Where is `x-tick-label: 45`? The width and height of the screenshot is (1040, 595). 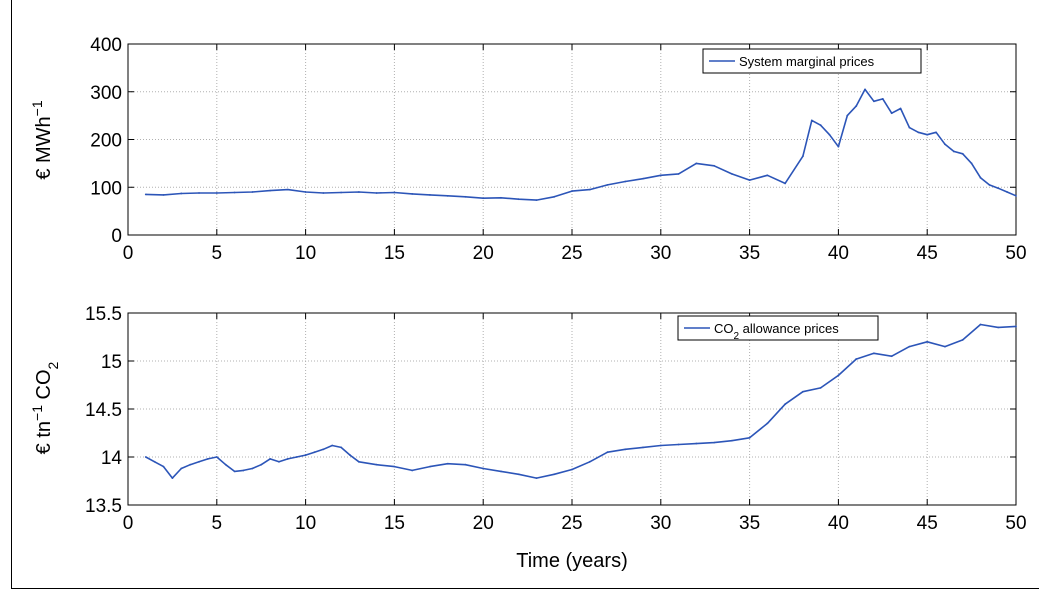
x-tick-label: 45 is located at coordinates (927, 523).